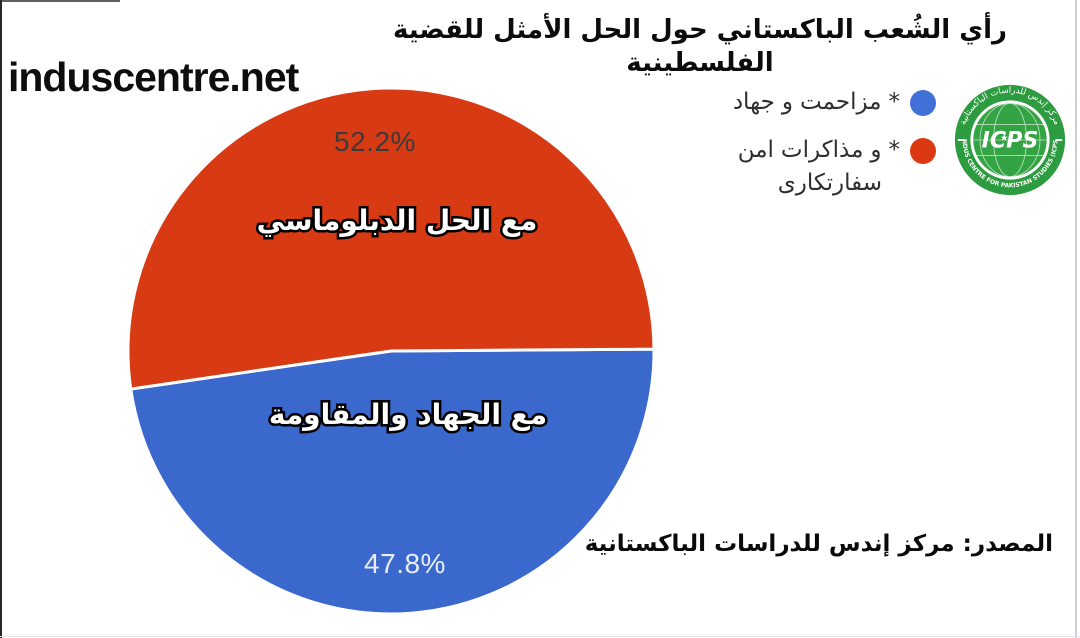 This screenshot has height=638, width=1080. I want to click on left-edge-line, so click(1, 319).